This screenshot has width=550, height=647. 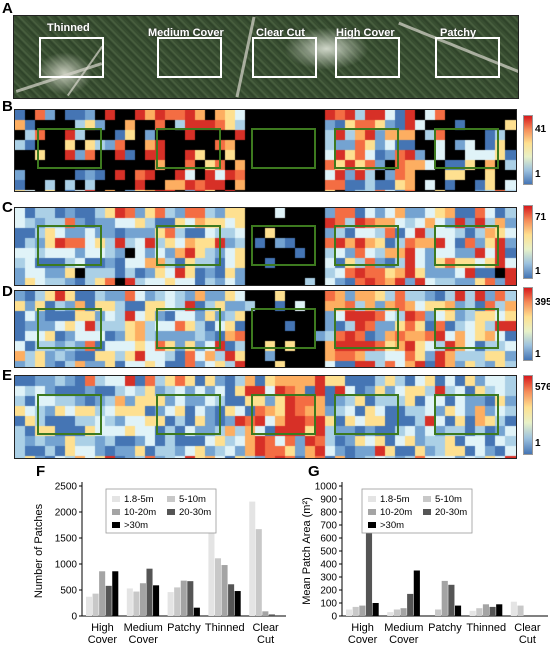 What do you see at coordinates (404, 640) in the screenshot?
I see `chart-g-category-label-1-1: Cover` at bounding box center [404, 640].